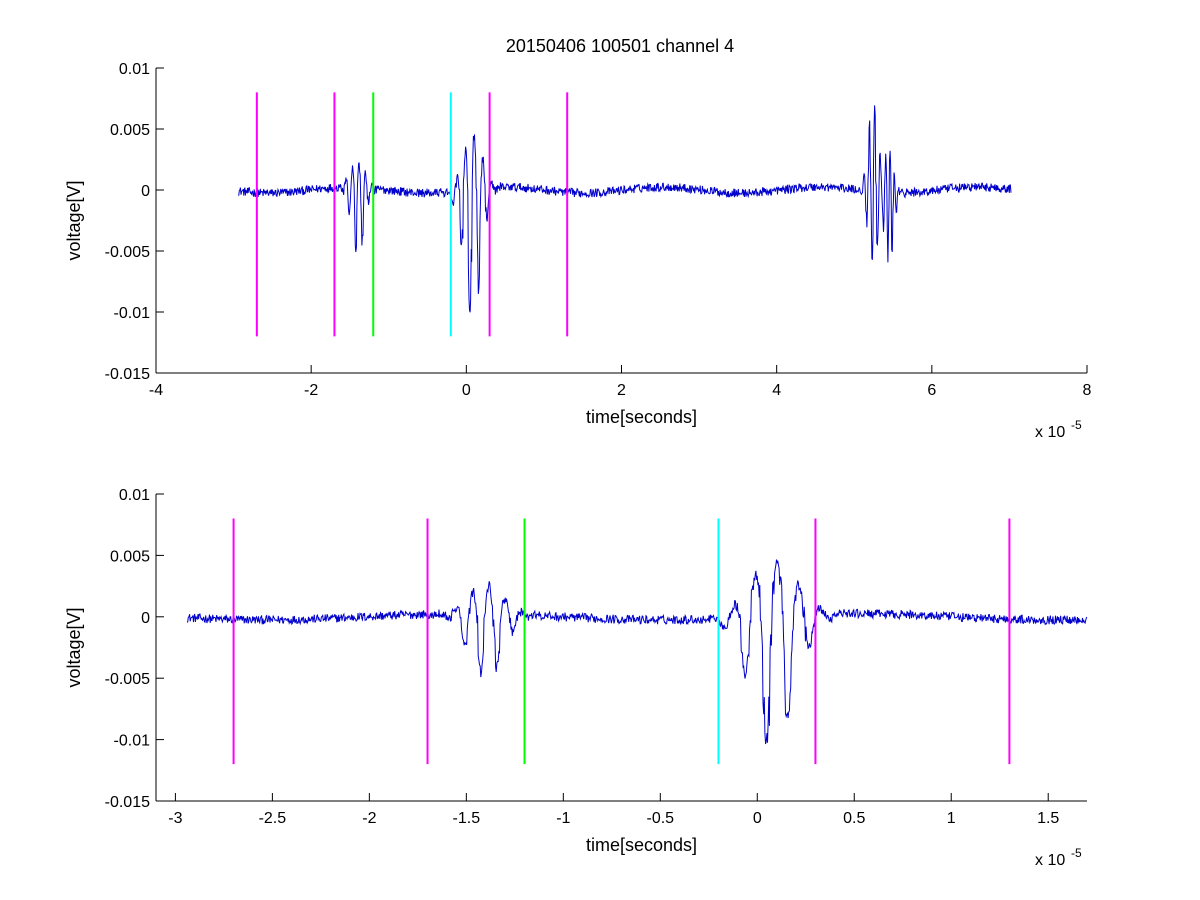  What do you see at coordinates (931, 390) in the screenshot?
I see `x-tick-label: 6` at bounding box center [931, 390].